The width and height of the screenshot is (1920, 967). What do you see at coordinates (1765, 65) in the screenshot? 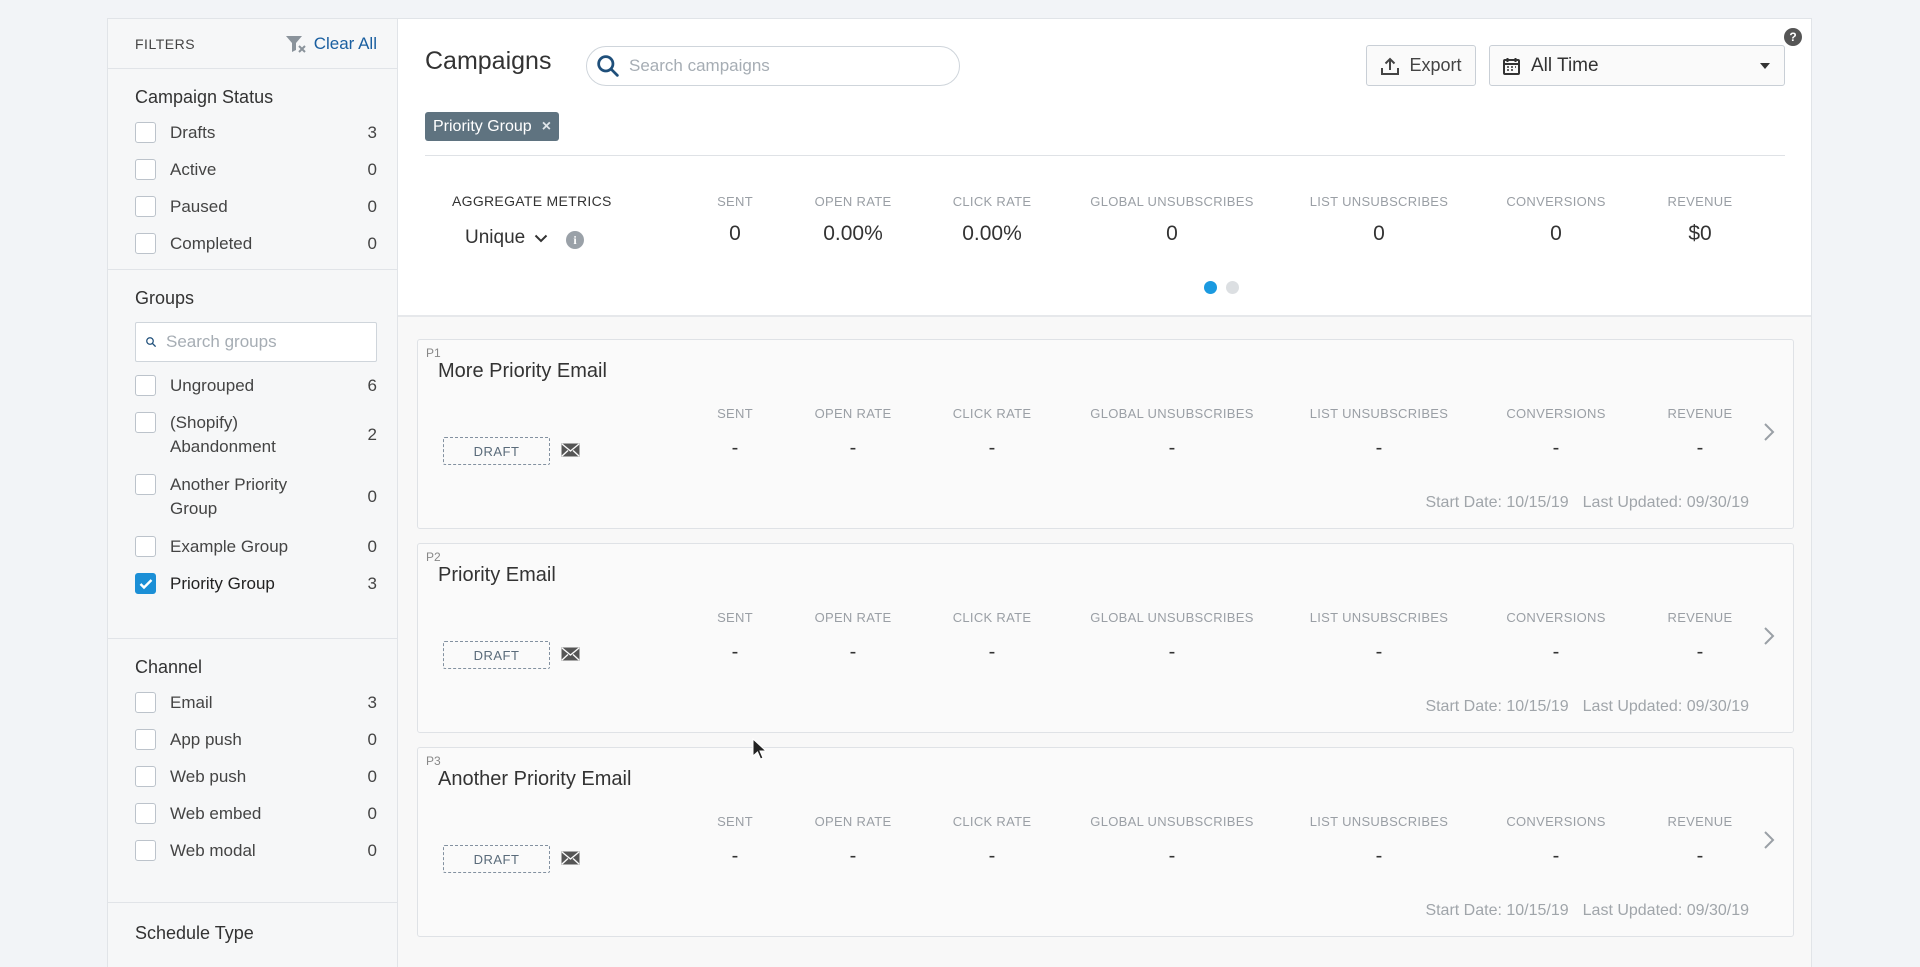
I see `caret-down-icon` at bounding box center [1765, 65].